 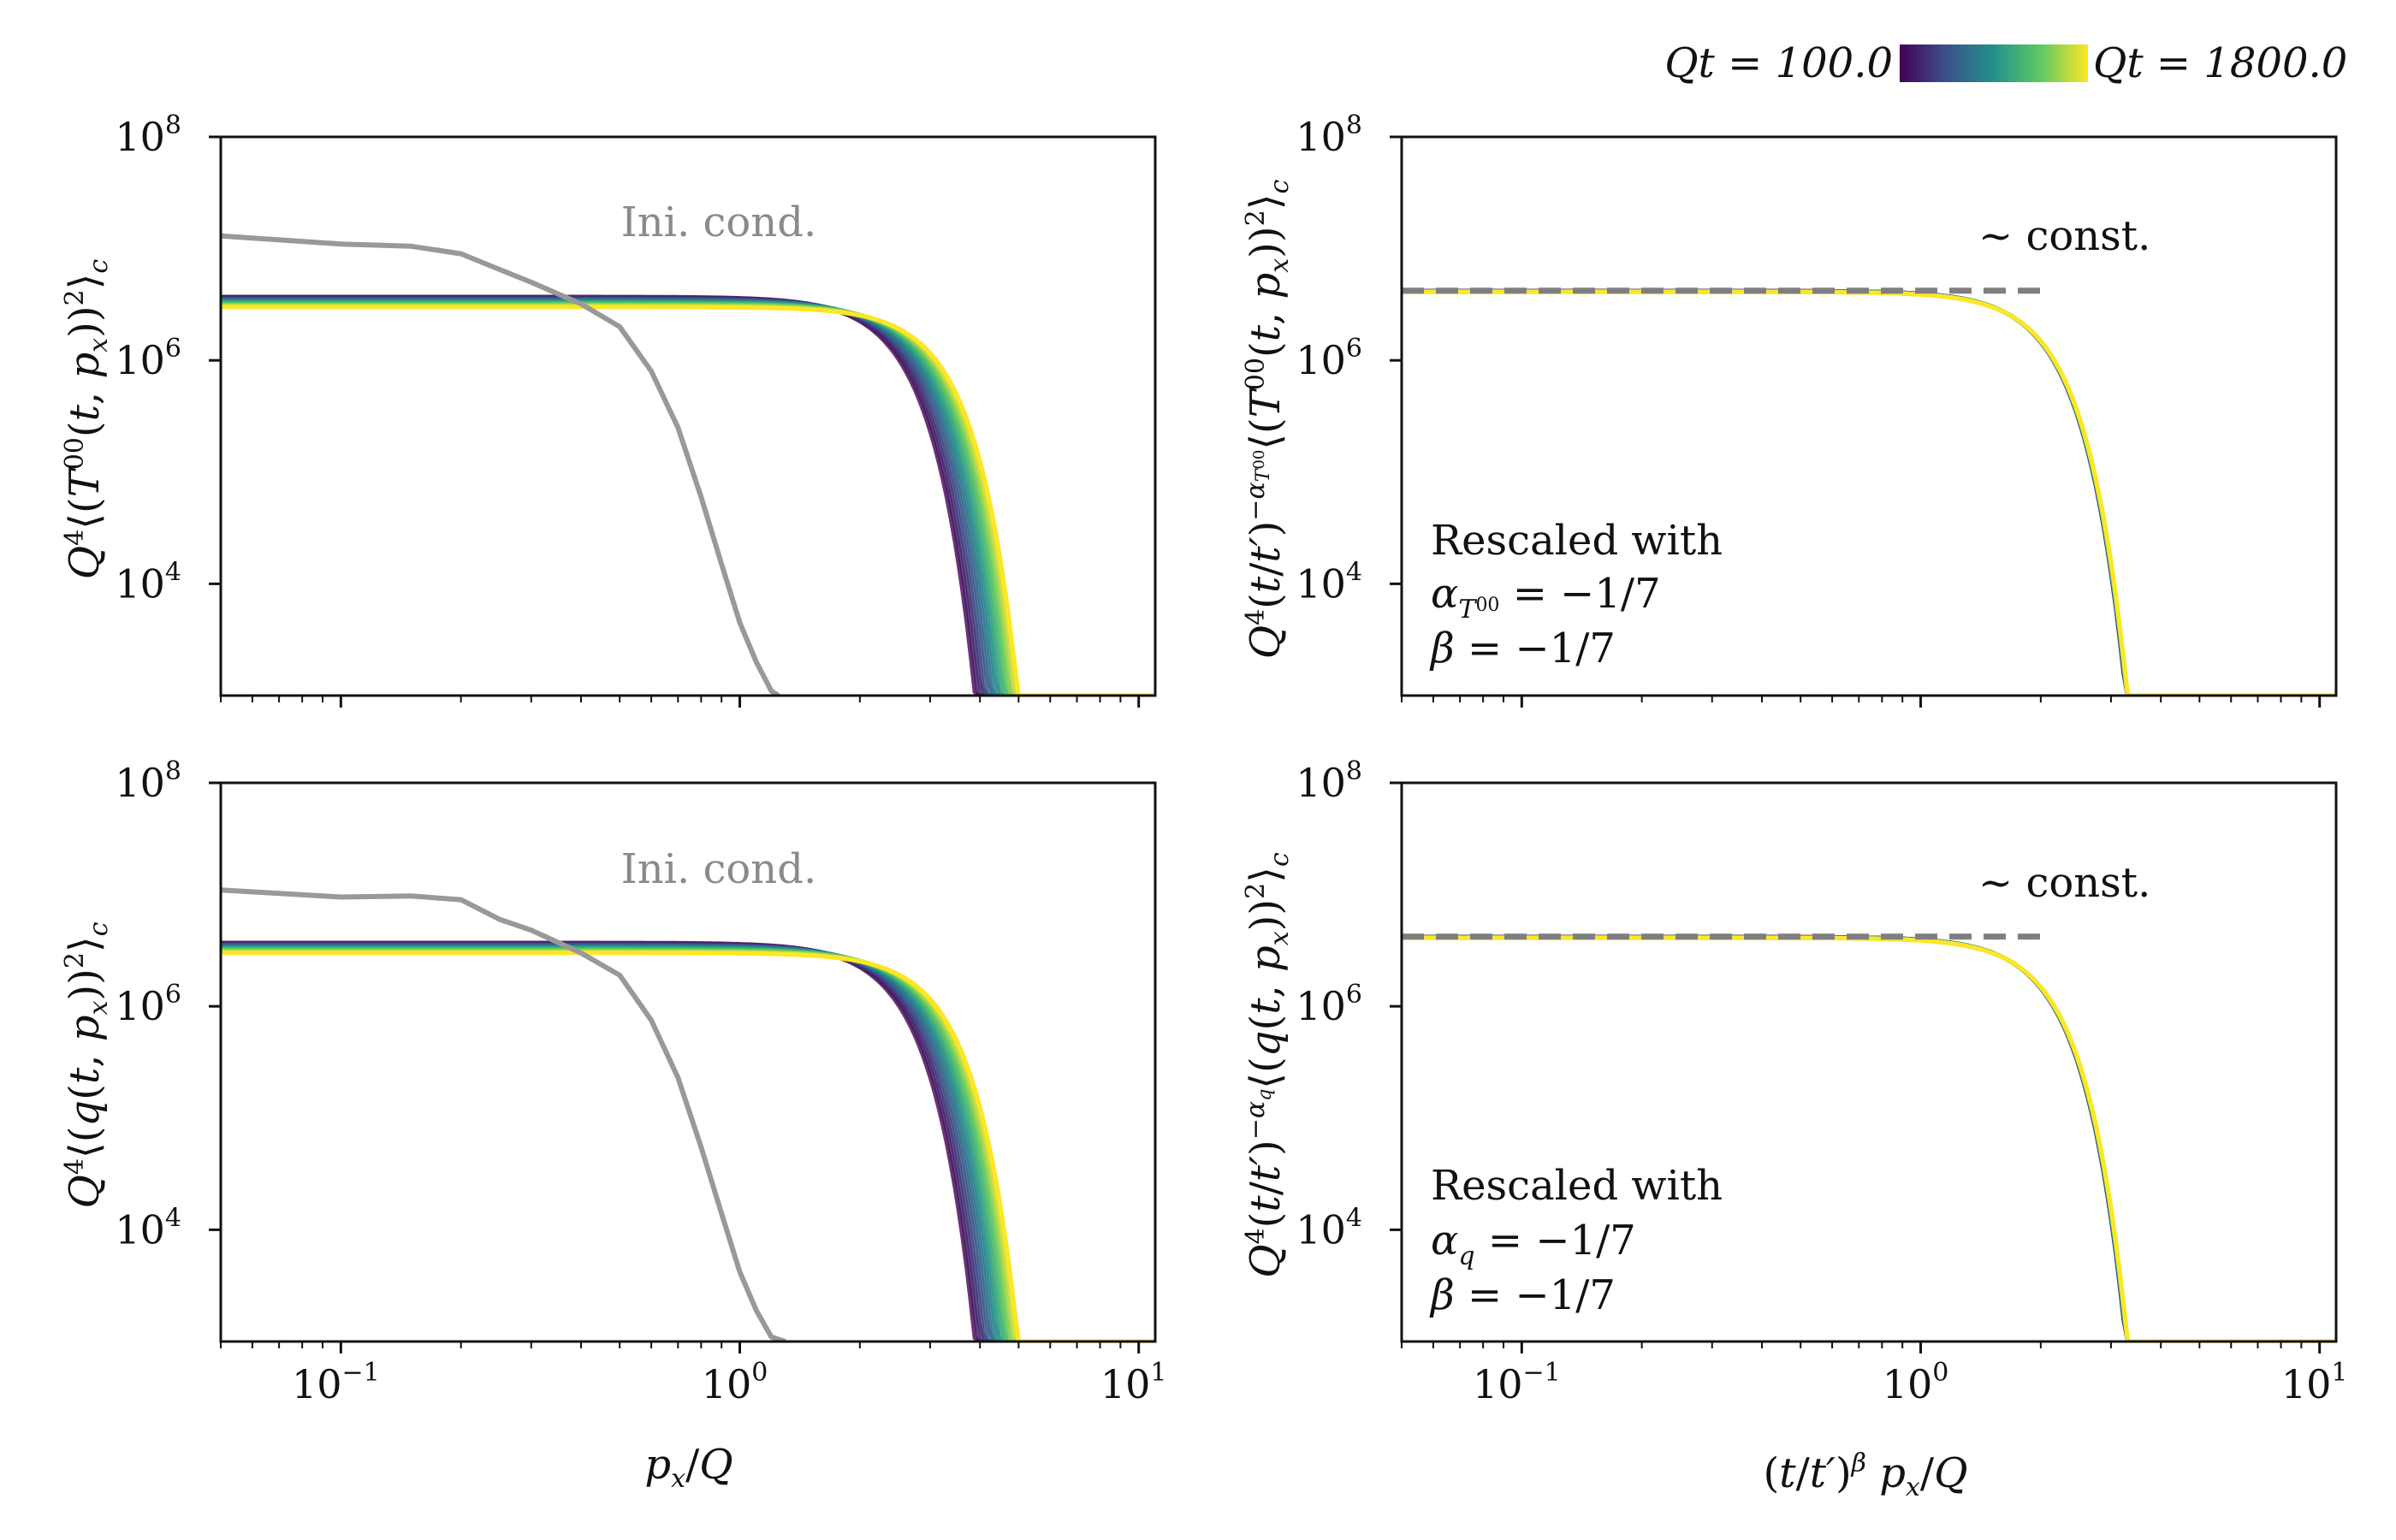 What do you see at coordinates (87, 419) in the screenshot?
I see `y-axis-label: Q4⟨(T00(t, px))2⟩c` at bounding box center [87, 419].